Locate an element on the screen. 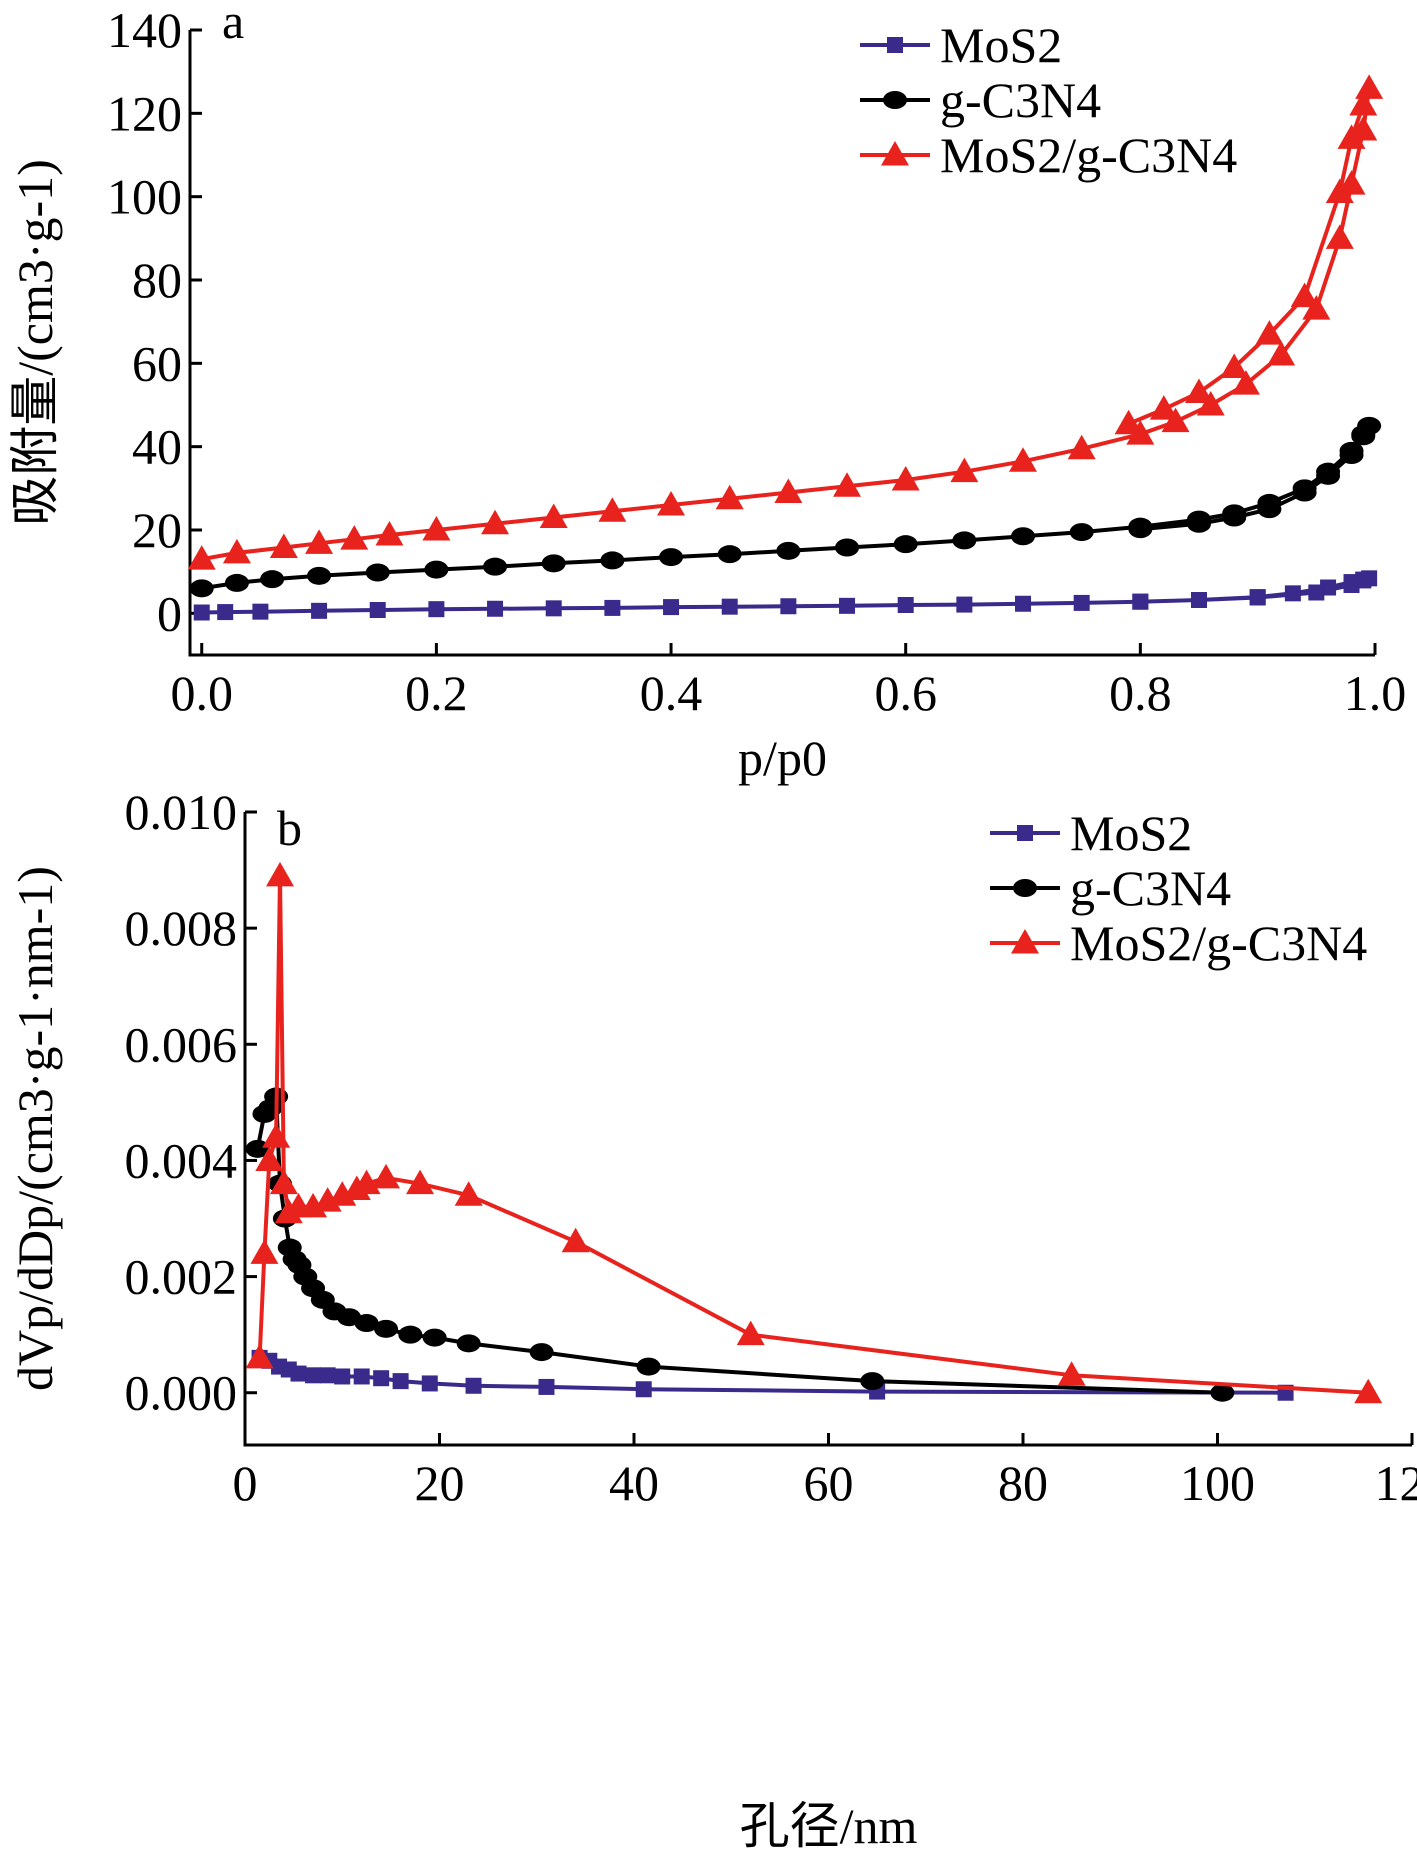 Image resolution: width=1417 pixels, height=1866 pixels. x-tick-label: 20 is located at coordinates (440, 1483).